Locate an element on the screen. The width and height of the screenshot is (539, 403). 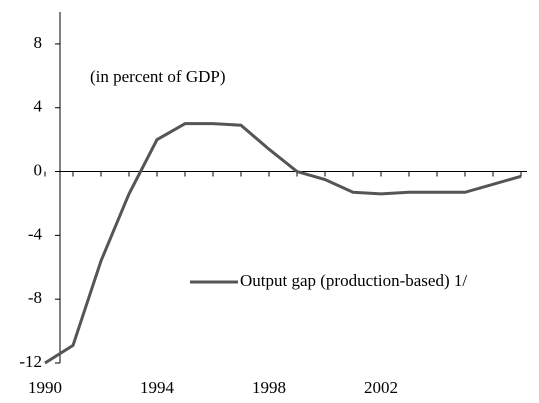
y-tick-label: 8 is located at coordinates (38, 42).